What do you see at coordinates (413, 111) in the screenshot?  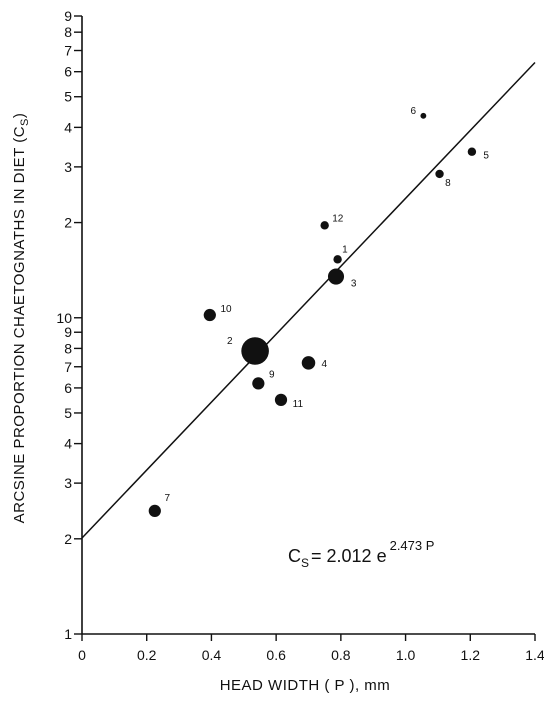 I see `data-point-label: 6` at bounding box center [413, 111].